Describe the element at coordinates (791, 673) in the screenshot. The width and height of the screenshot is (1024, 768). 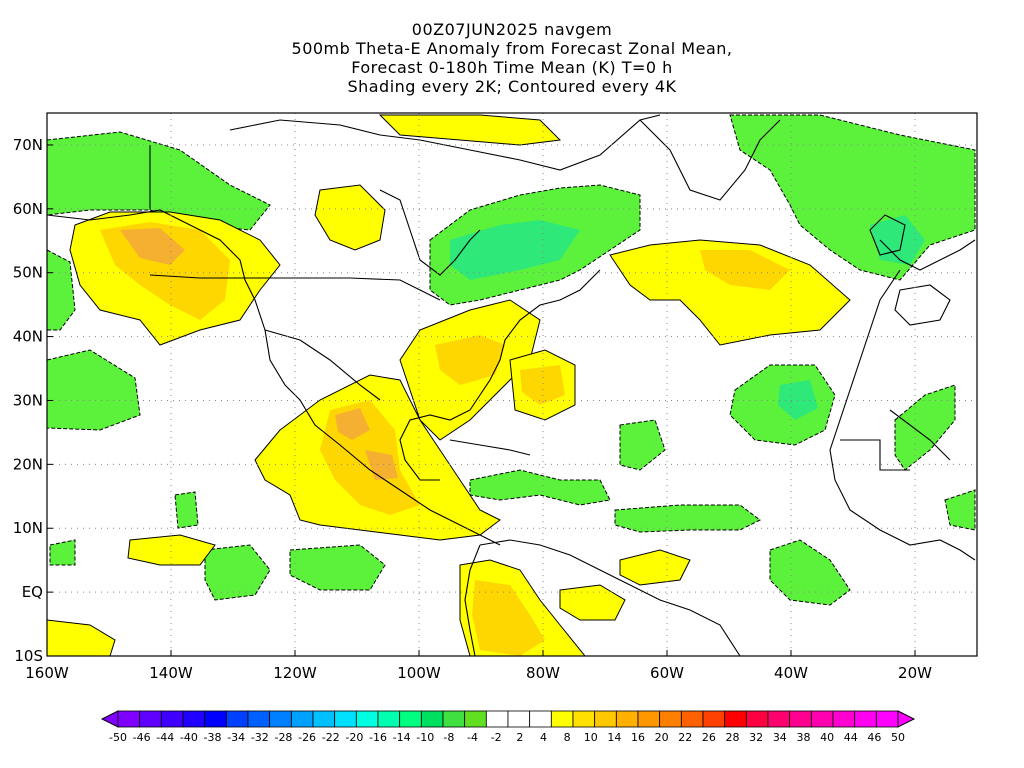
I see `lon-tick-label: 40W` at that location.